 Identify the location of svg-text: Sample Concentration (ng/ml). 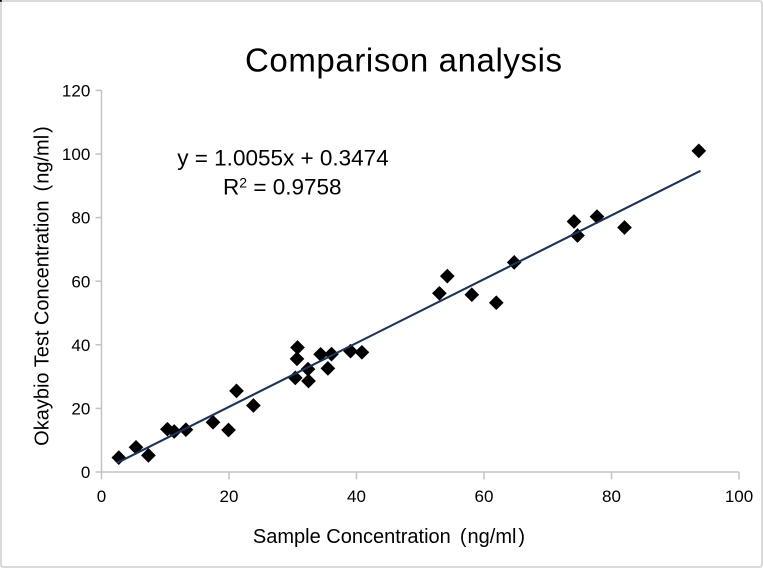
(389, 537).